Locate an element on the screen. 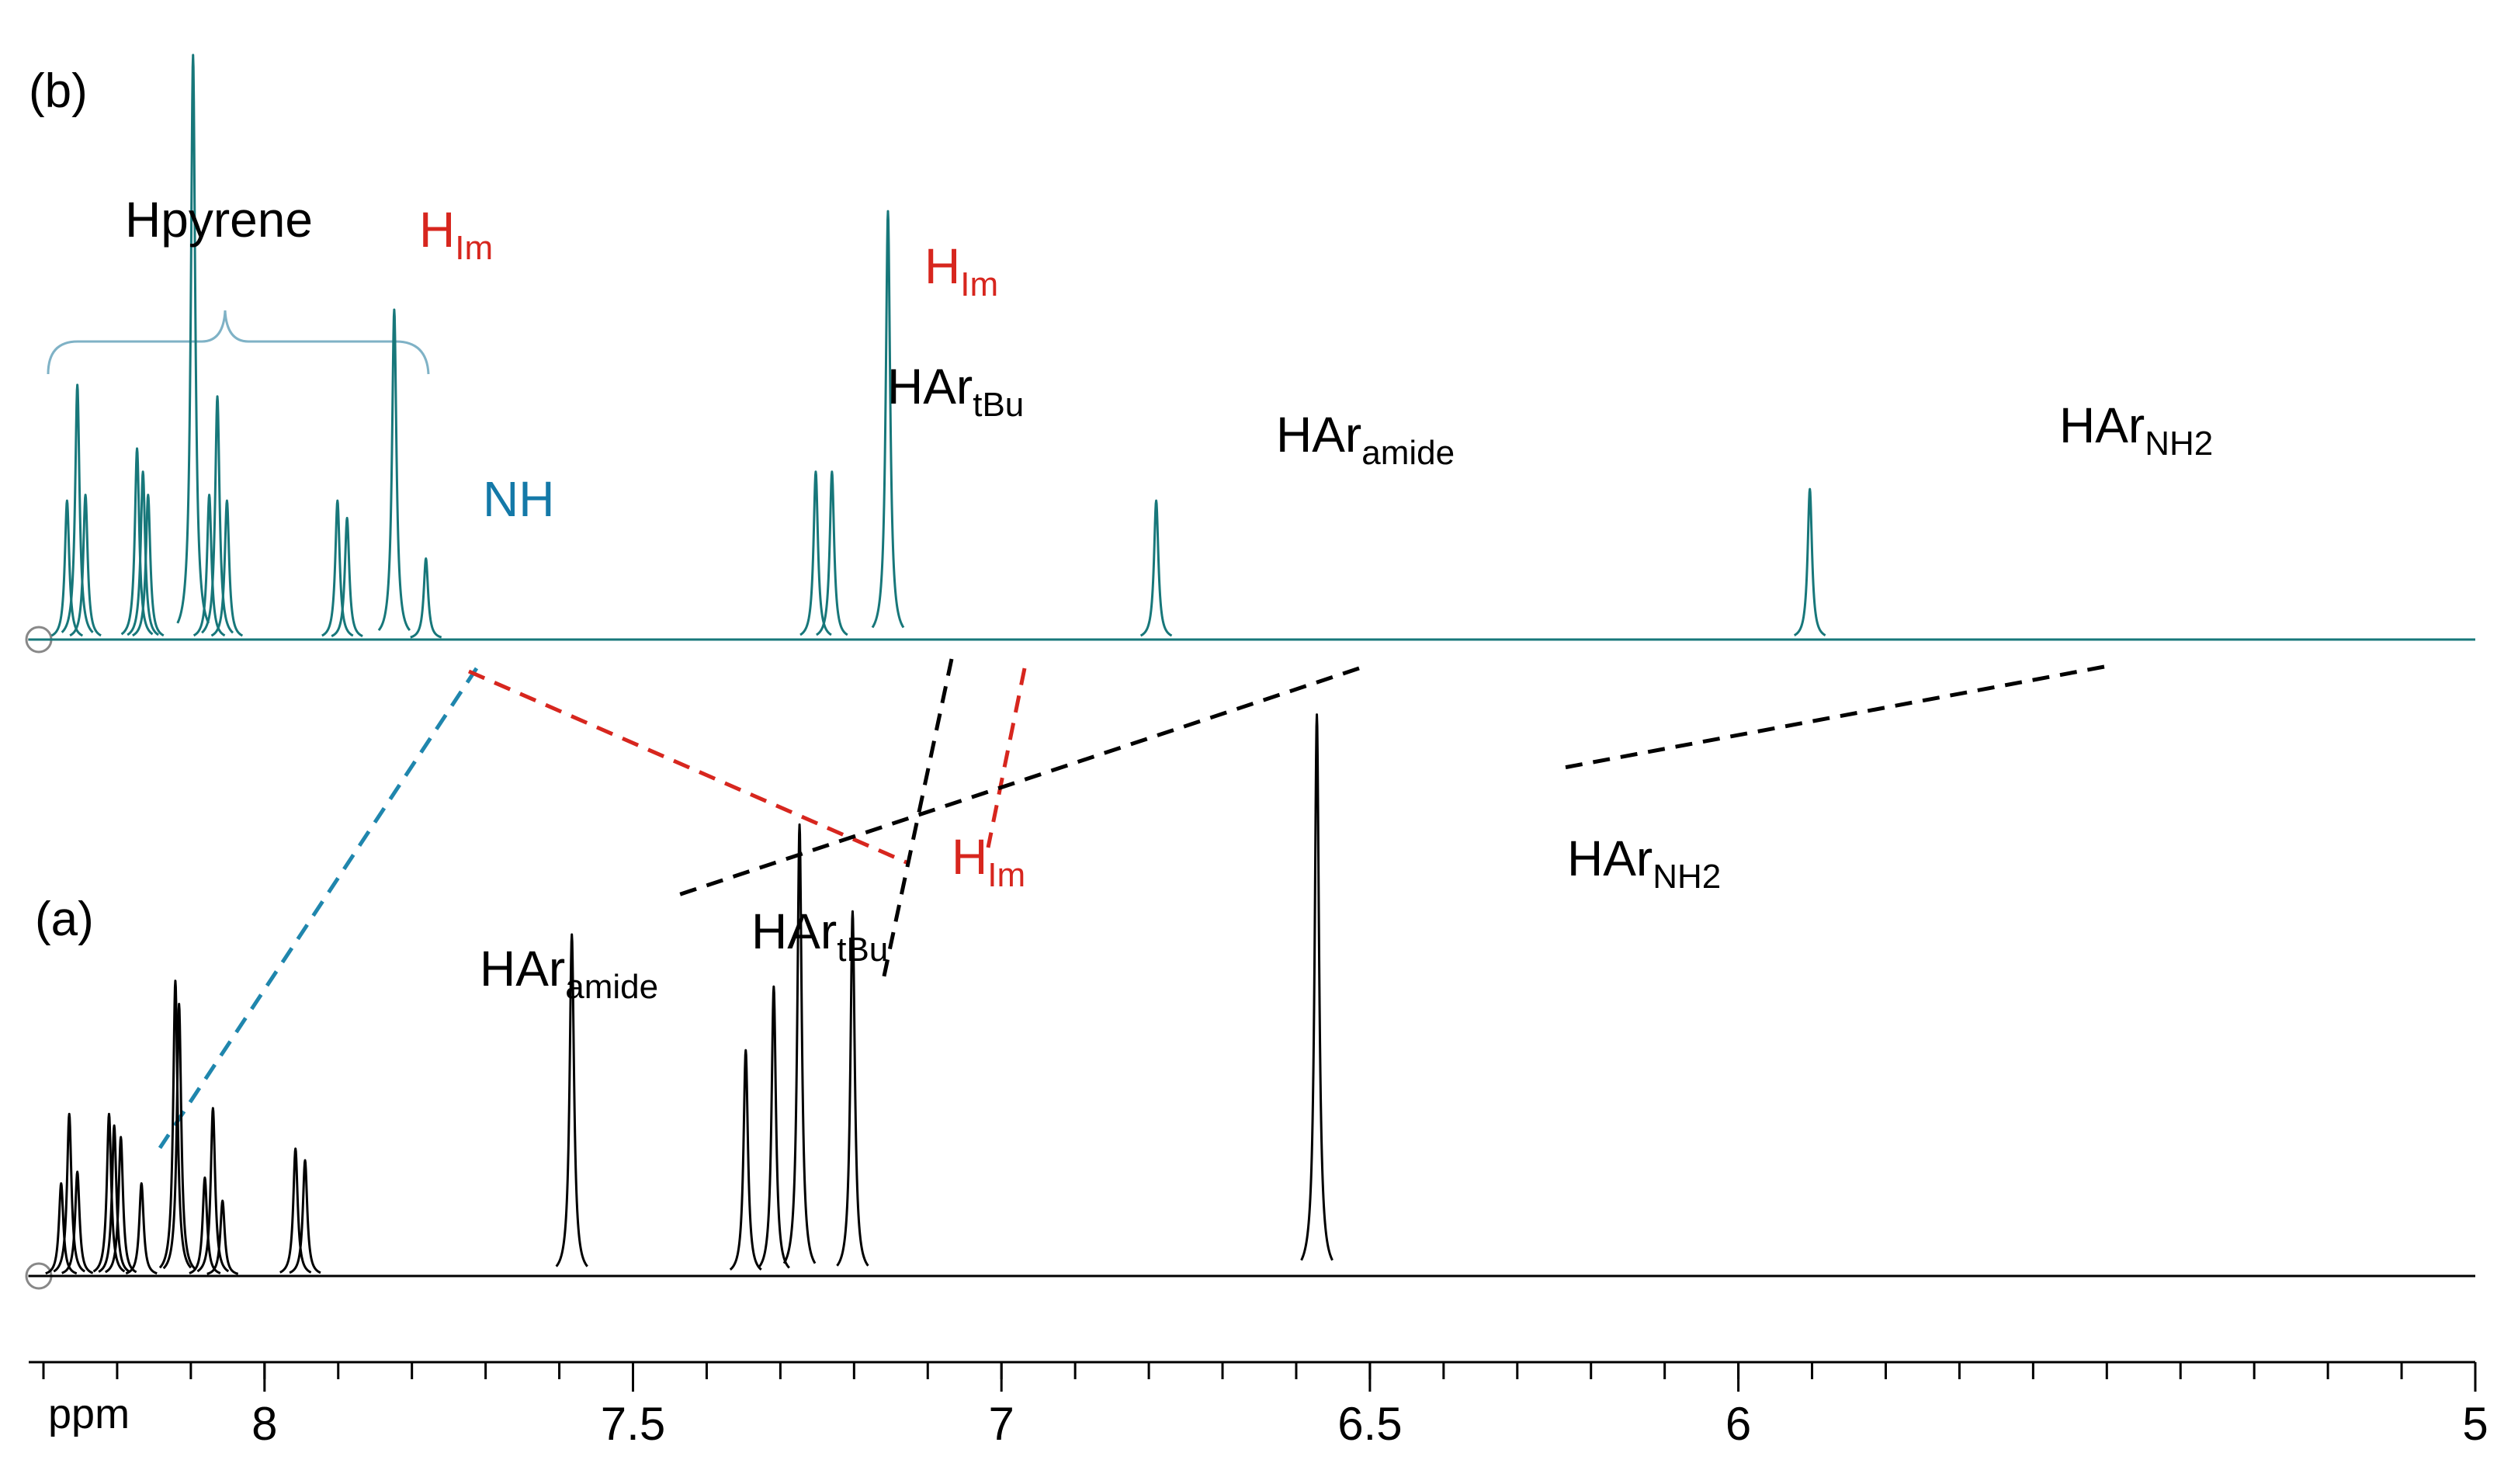 The width and height of the screenshot is (2504, 1484). x-tick-label: 5 is located at coordinates (2475, 1424).